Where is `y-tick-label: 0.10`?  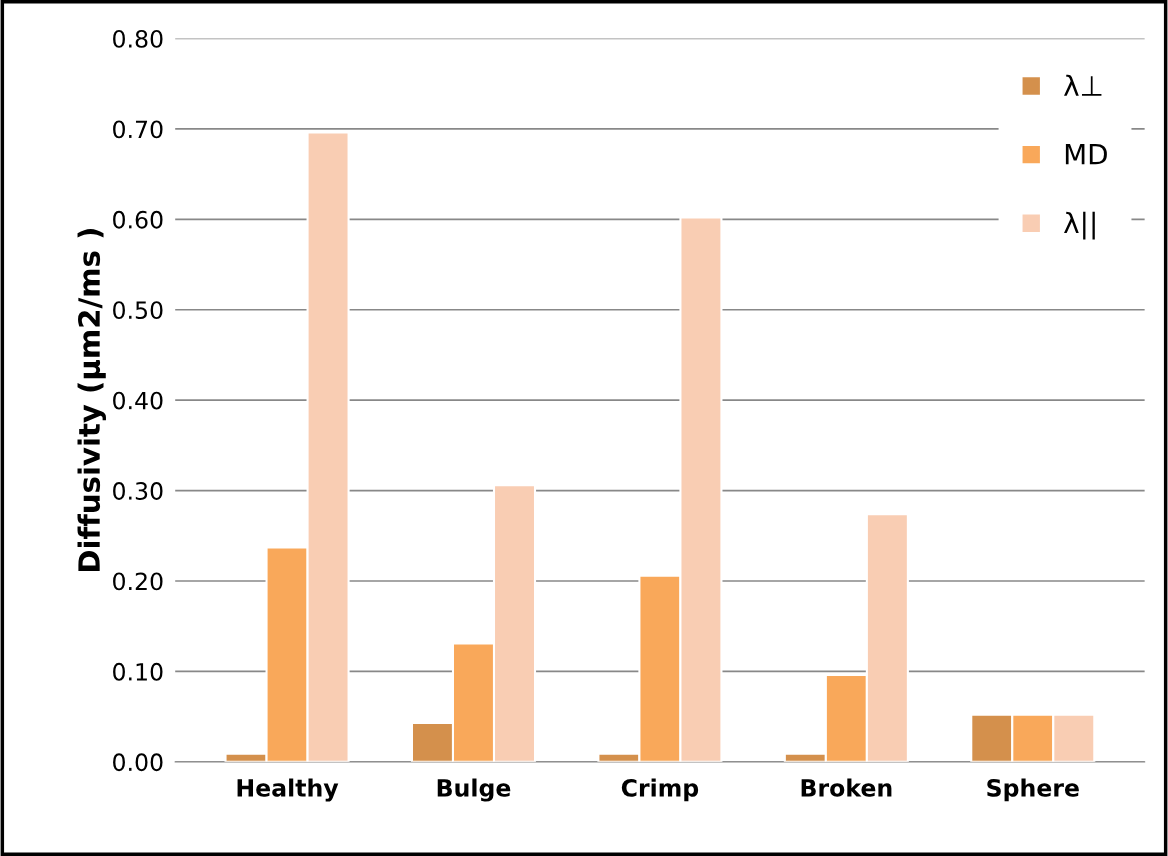 y-tick-label: 0.10 is located at coordinates (138, 671).